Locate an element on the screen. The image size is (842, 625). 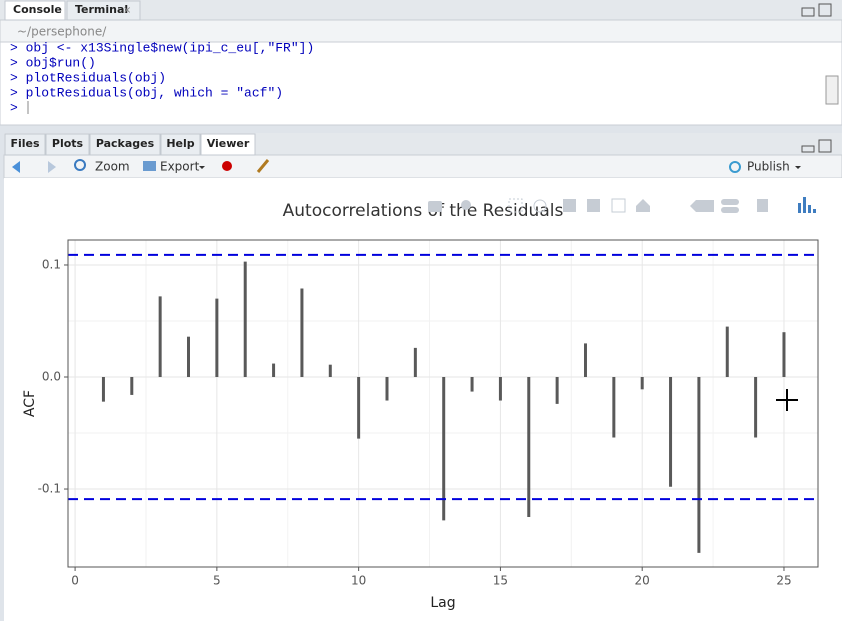
zoom-icon is located at coordinates (80, 165).